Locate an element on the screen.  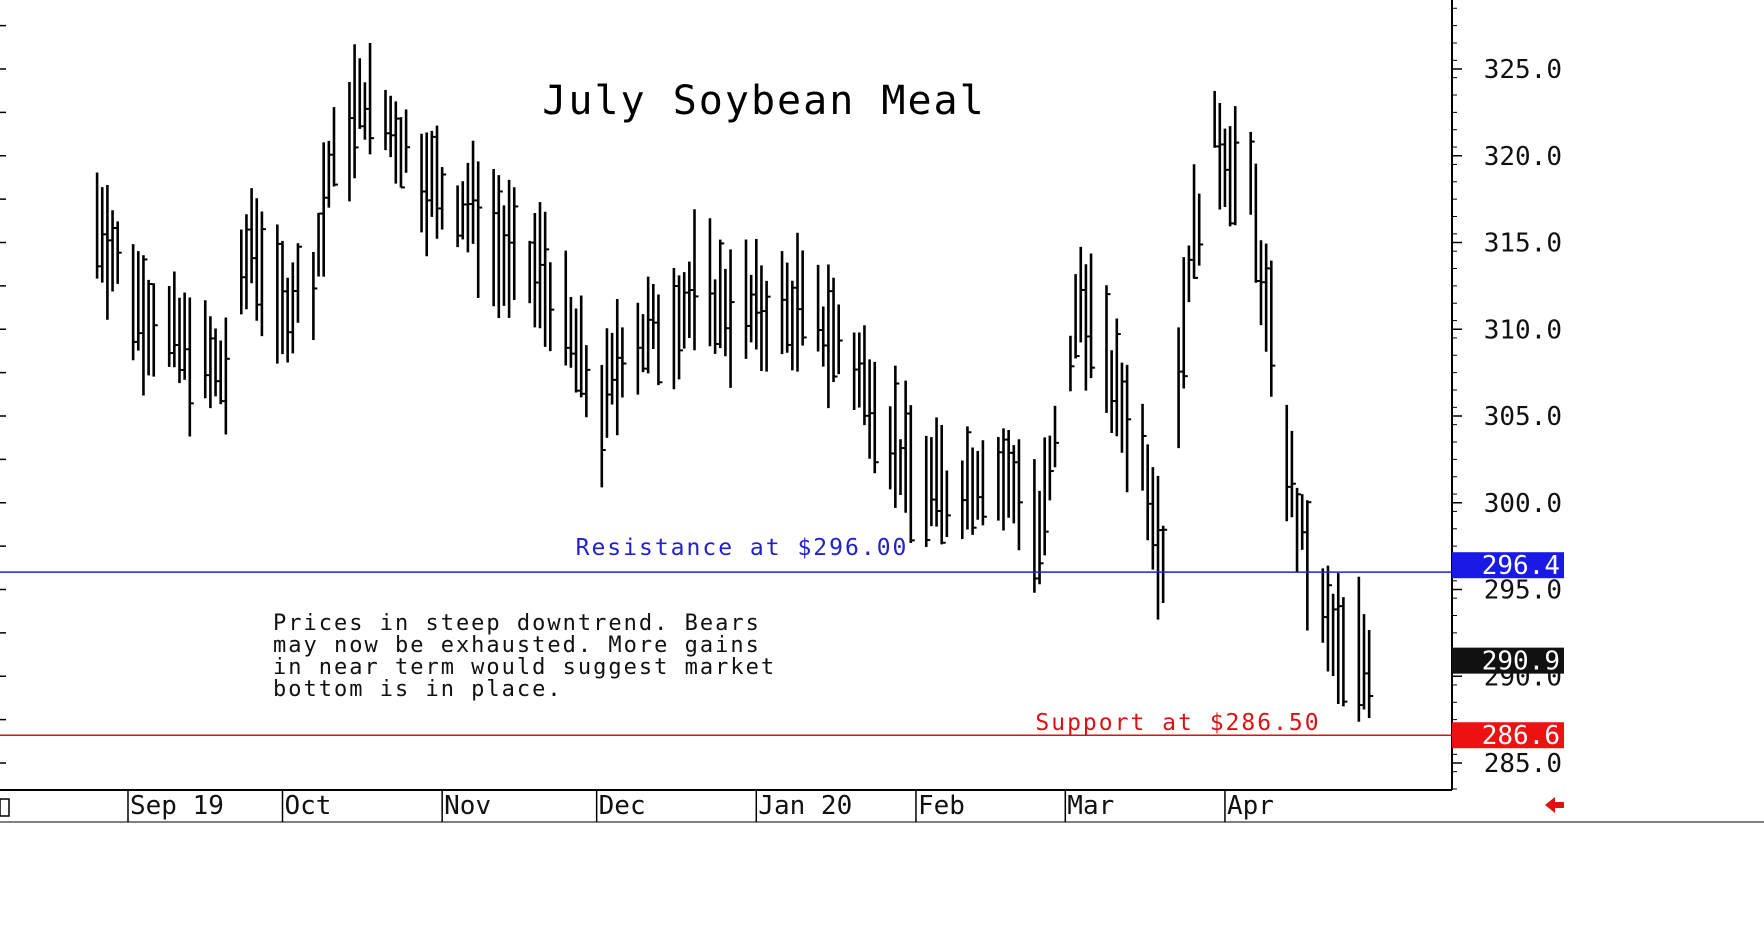
price-tag-label: 290.9 is located at coordinates (1521, 662).